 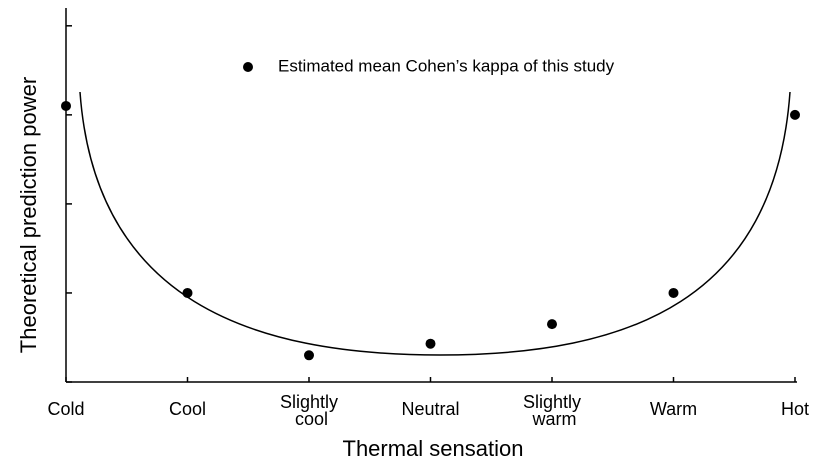 What do you see at coordinates (433, 448) in the screenshot?
I see `x-axis-title: Thermal sensation` at bounding box center [433, 448].